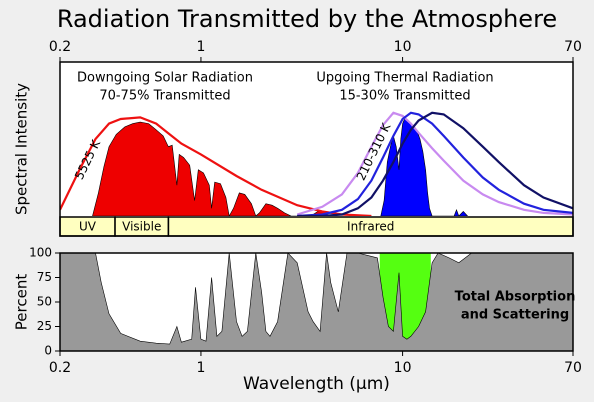  What do you see at coordinates (164, 96) in the screenshot?
I see `annotation: 70-75% Transmitted` at bounding box center [164, 96].